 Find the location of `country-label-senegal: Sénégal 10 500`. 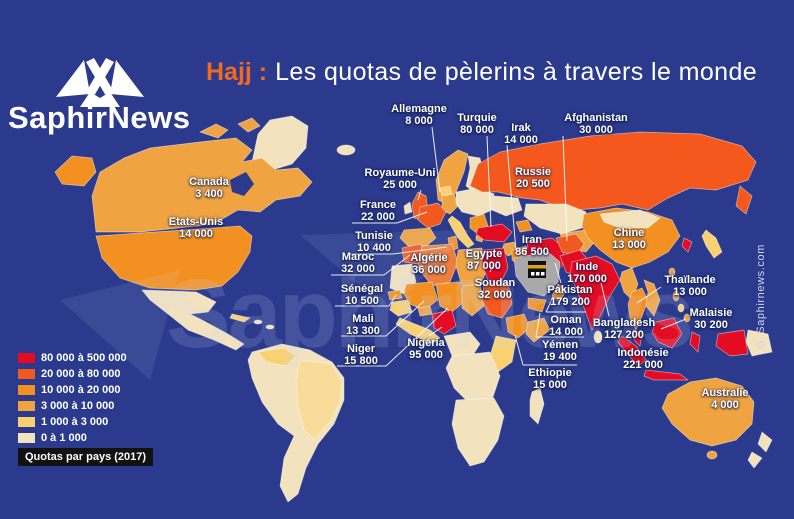

country-label-senegal: Sénégal 10 500 is located at coordinates (362, 295).